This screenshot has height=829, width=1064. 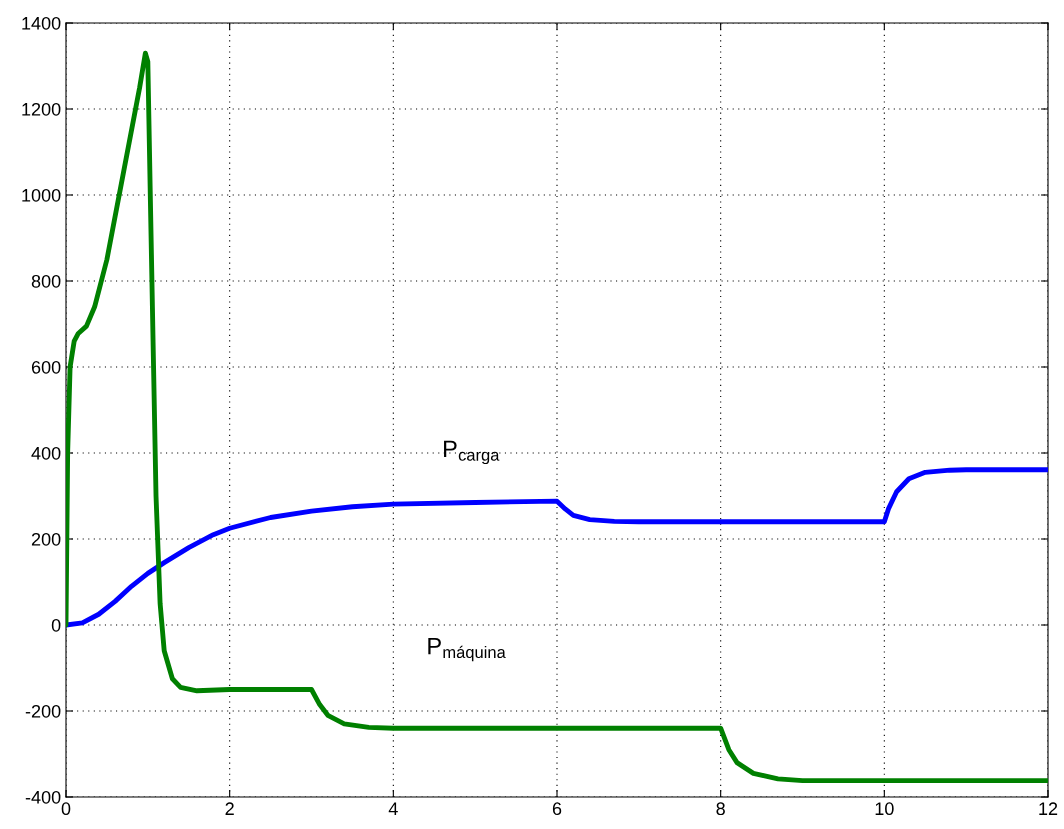 What do you see at coordinates (720, 809) in the screenshot?
I see `x-tick-label: 8` at bounding box center [720, 809].